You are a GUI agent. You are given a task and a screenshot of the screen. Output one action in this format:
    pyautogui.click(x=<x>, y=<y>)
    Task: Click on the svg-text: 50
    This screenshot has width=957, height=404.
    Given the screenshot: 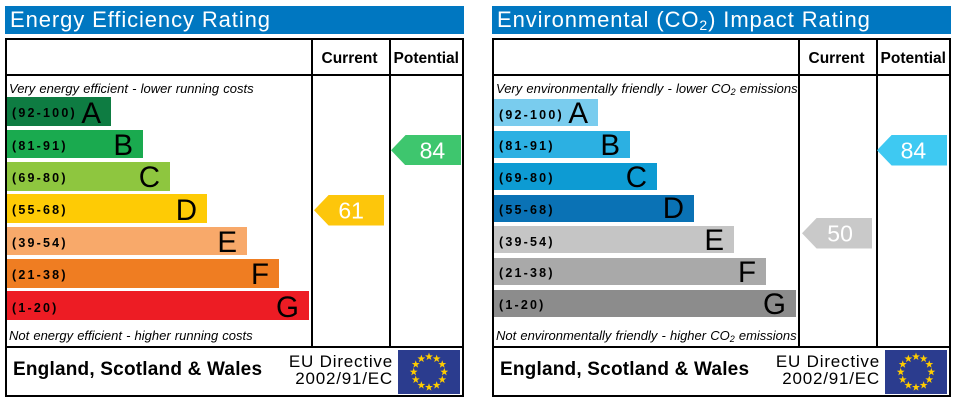 What is the action you would take?
    pyautogui.click(x=840, y=234)
    